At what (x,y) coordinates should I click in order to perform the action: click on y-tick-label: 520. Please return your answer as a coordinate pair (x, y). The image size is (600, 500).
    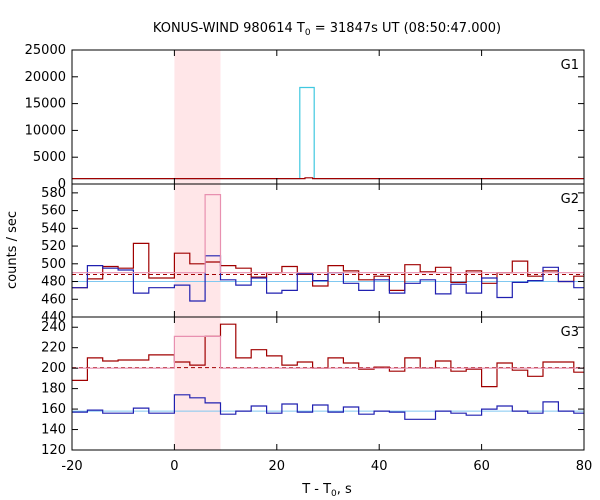
    Looking at the image, I should click on (53, 246).